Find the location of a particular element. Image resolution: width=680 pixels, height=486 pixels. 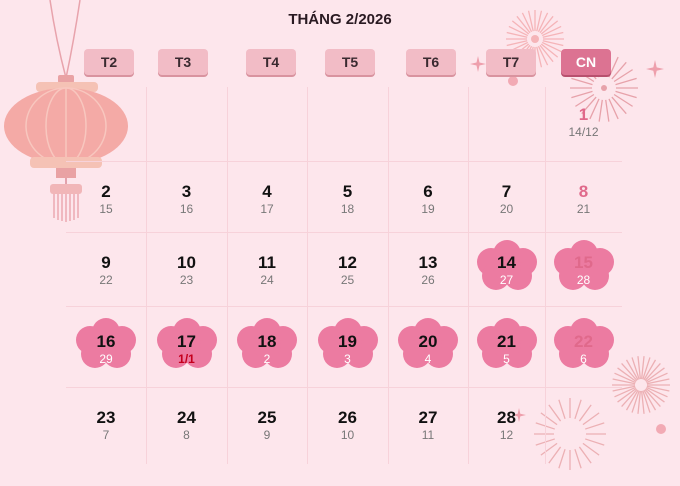

day-cell: 5 18 is located at coordinates (347, 196).